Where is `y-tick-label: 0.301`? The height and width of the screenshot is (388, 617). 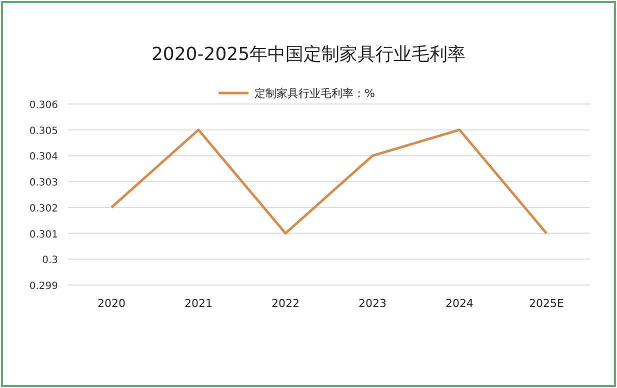
y-tick-label: 0.301 is located at coordinates (43, 234).